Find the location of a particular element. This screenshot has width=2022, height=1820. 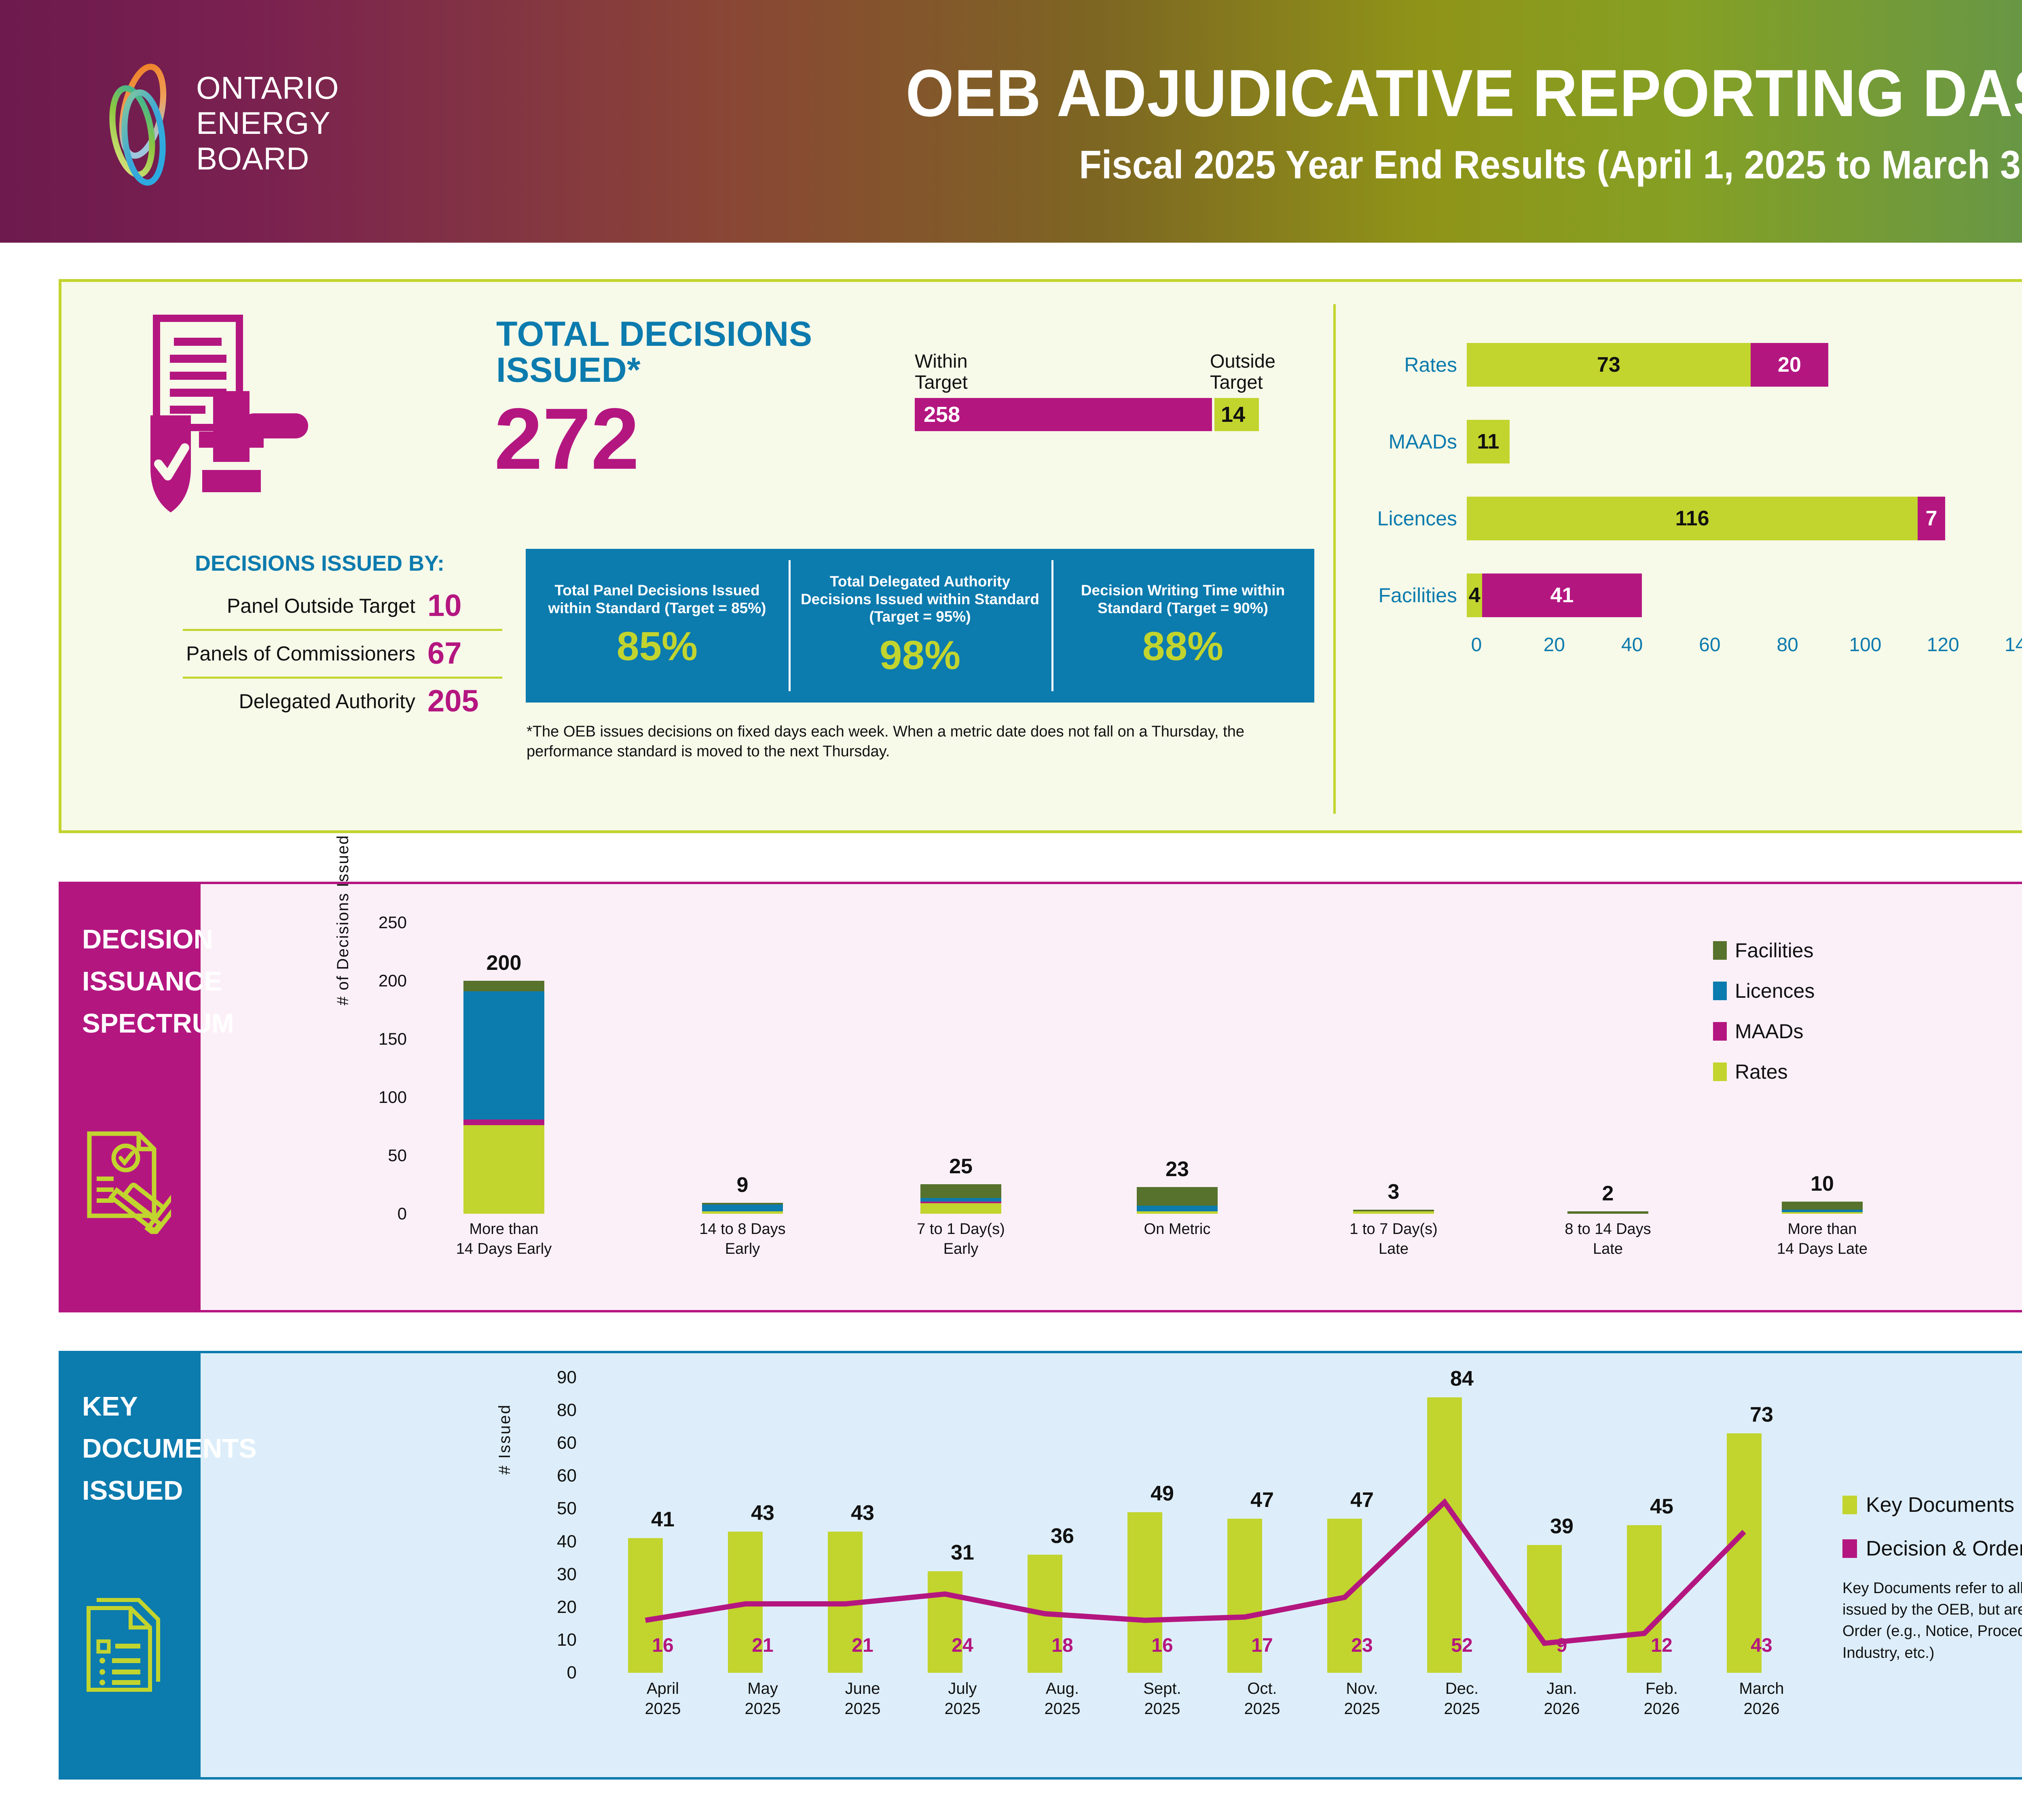

spectrum-stack is located at coordinates (1177, 1200).